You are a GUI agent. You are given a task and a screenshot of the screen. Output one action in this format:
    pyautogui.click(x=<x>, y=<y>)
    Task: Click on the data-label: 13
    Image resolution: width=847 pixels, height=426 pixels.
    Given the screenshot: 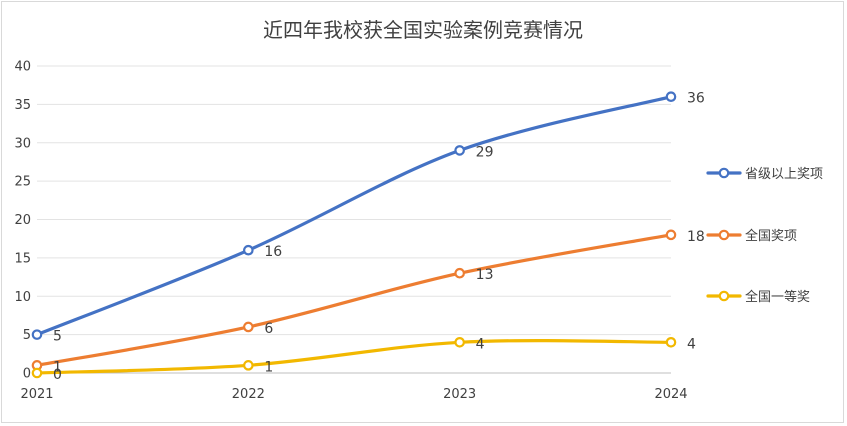 What is the action you would take?
    pyautogui.click(x=485, y=275)
    